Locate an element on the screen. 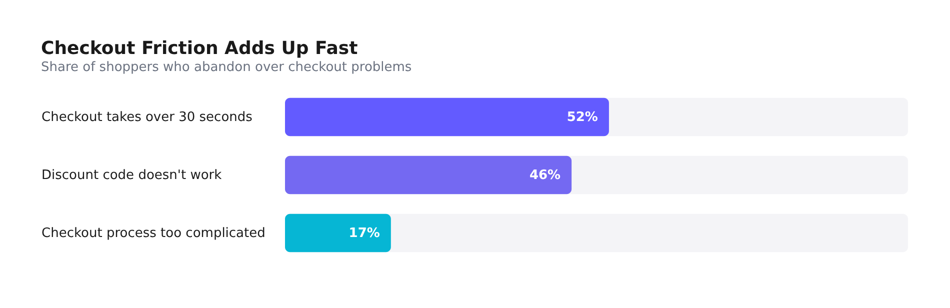 This screenshot has height=308, width=950. data-label: 52% is located at coordinates (582, 117).